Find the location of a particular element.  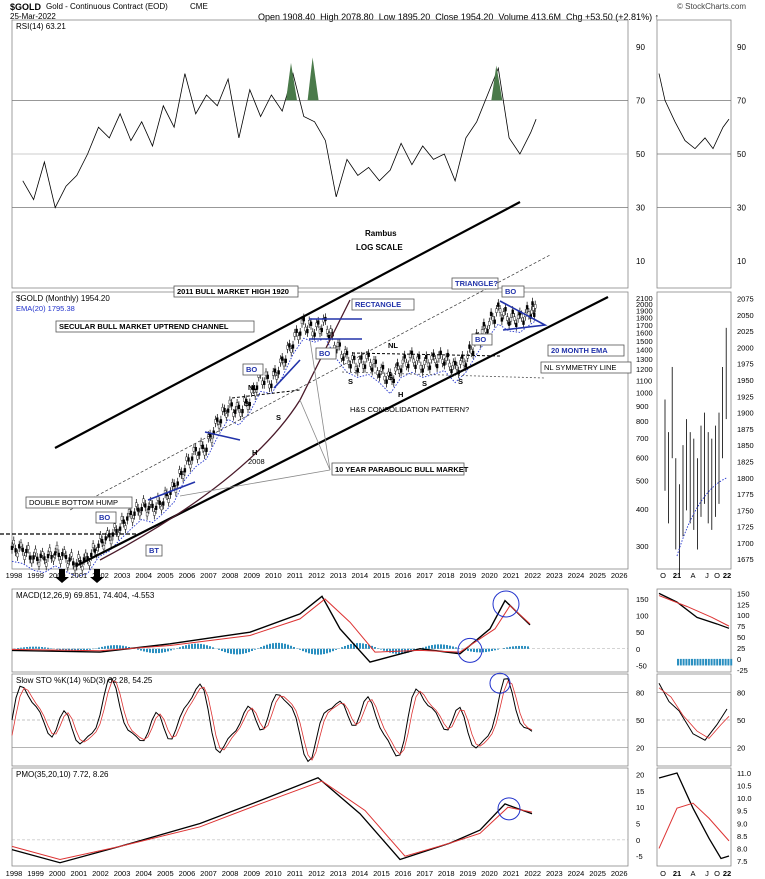

pmo-tick-label: 20 is located at coordinates (640, 775).